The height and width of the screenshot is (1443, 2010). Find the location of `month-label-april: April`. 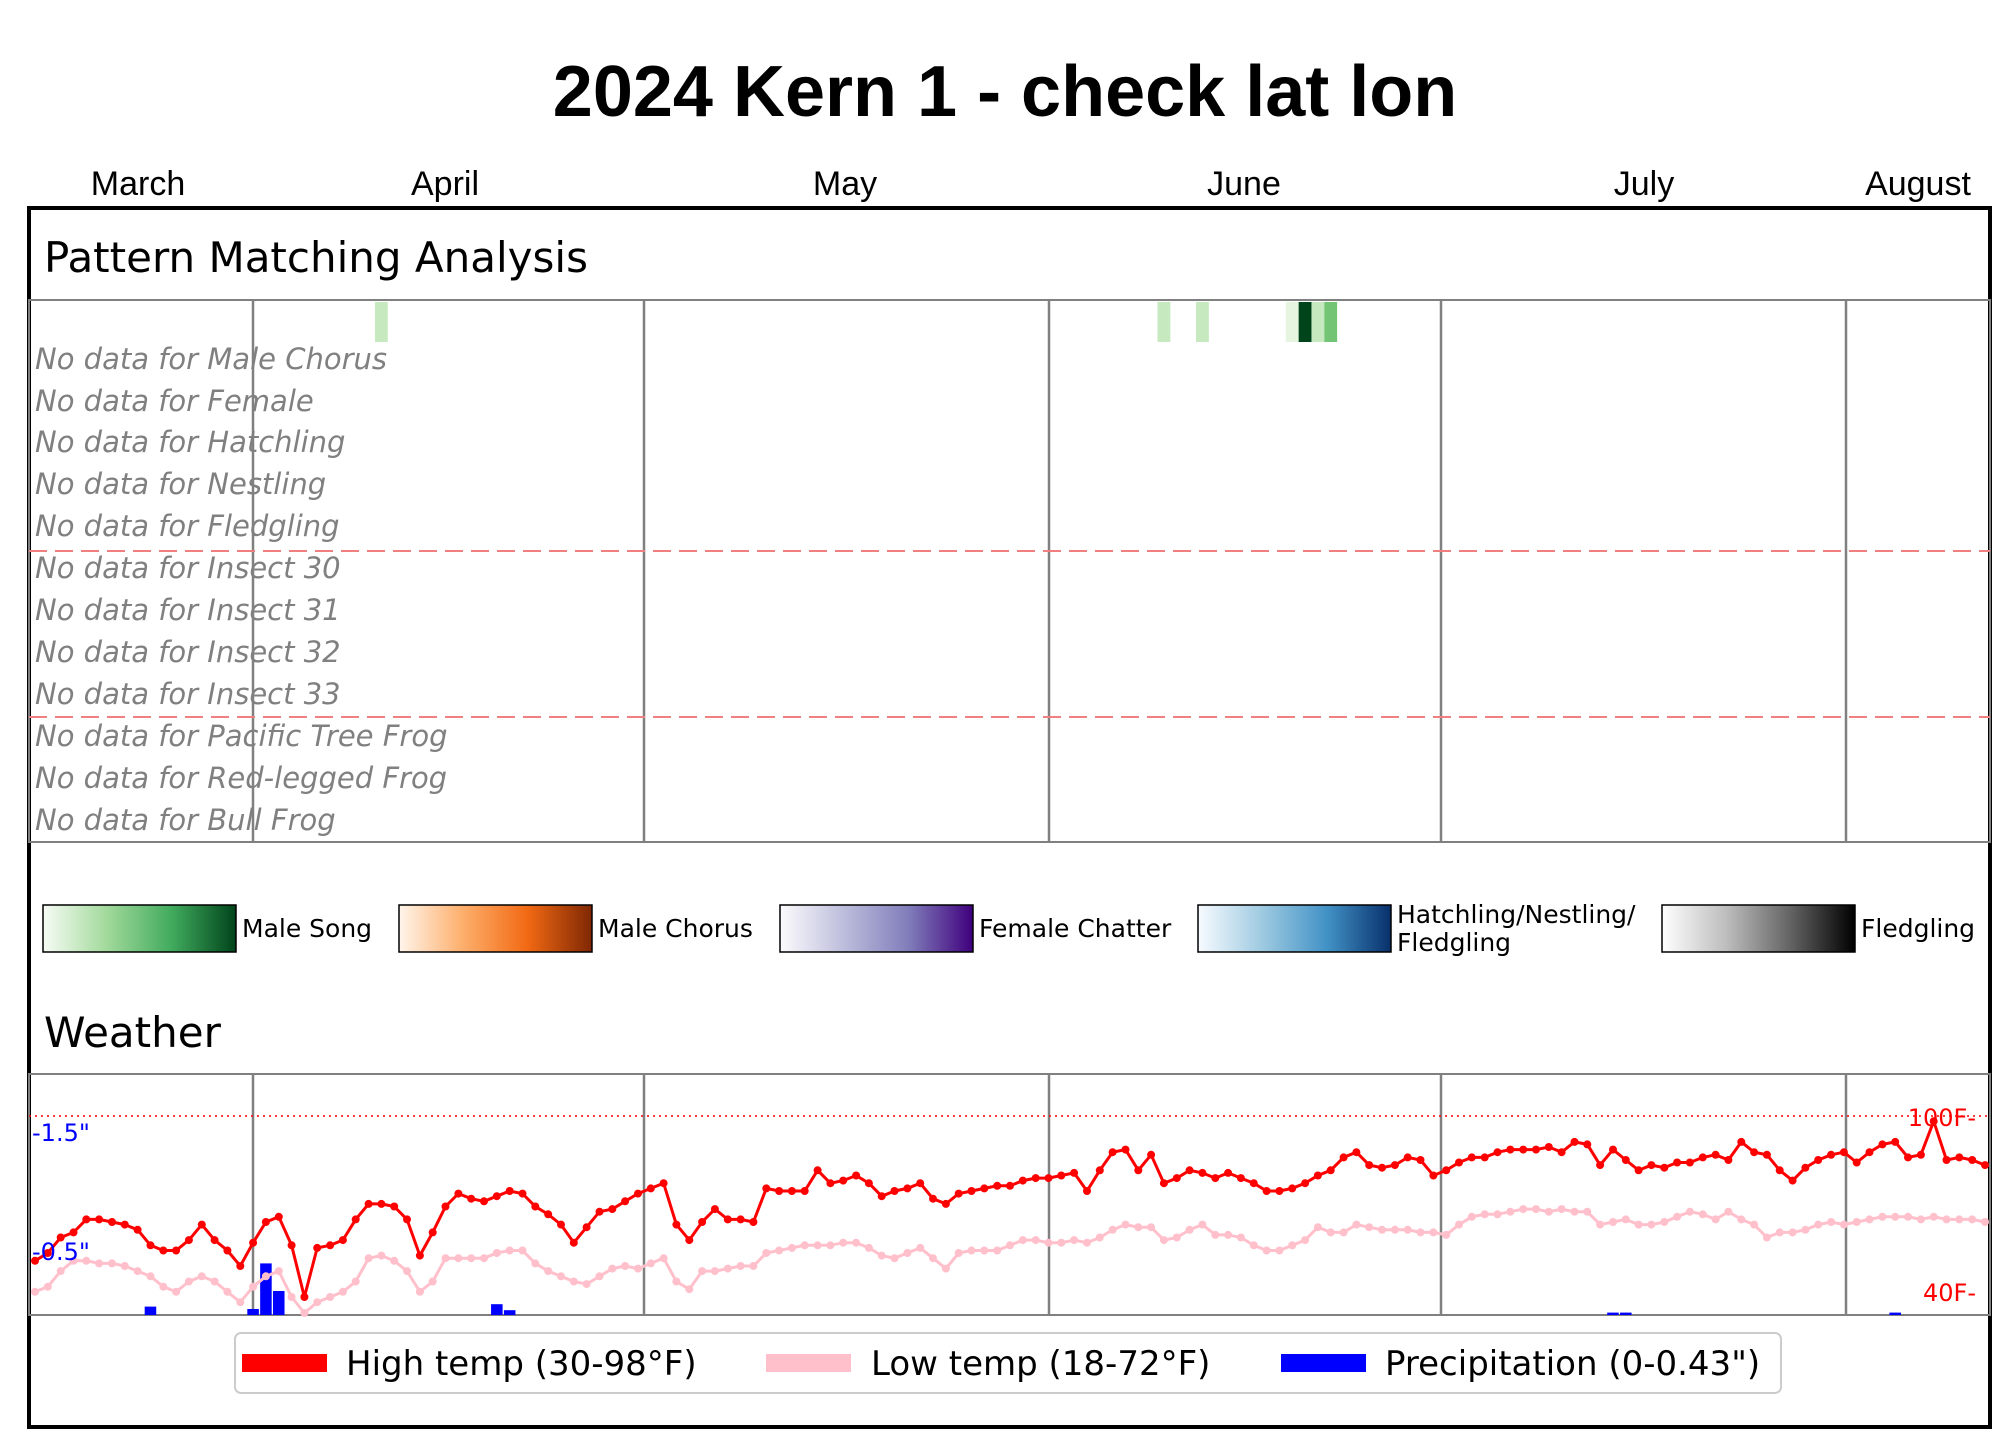

month-label-april: April is located at coordinates (445, 184).